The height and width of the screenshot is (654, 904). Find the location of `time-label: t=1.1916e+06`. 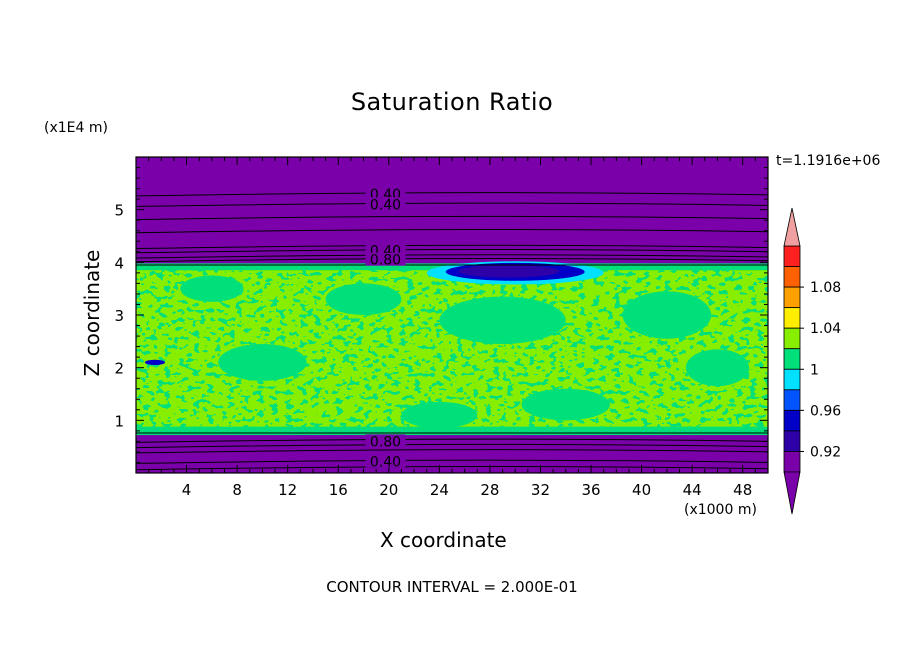

time-label: t=1.1916e+06 is located at coordinates (828, 161).